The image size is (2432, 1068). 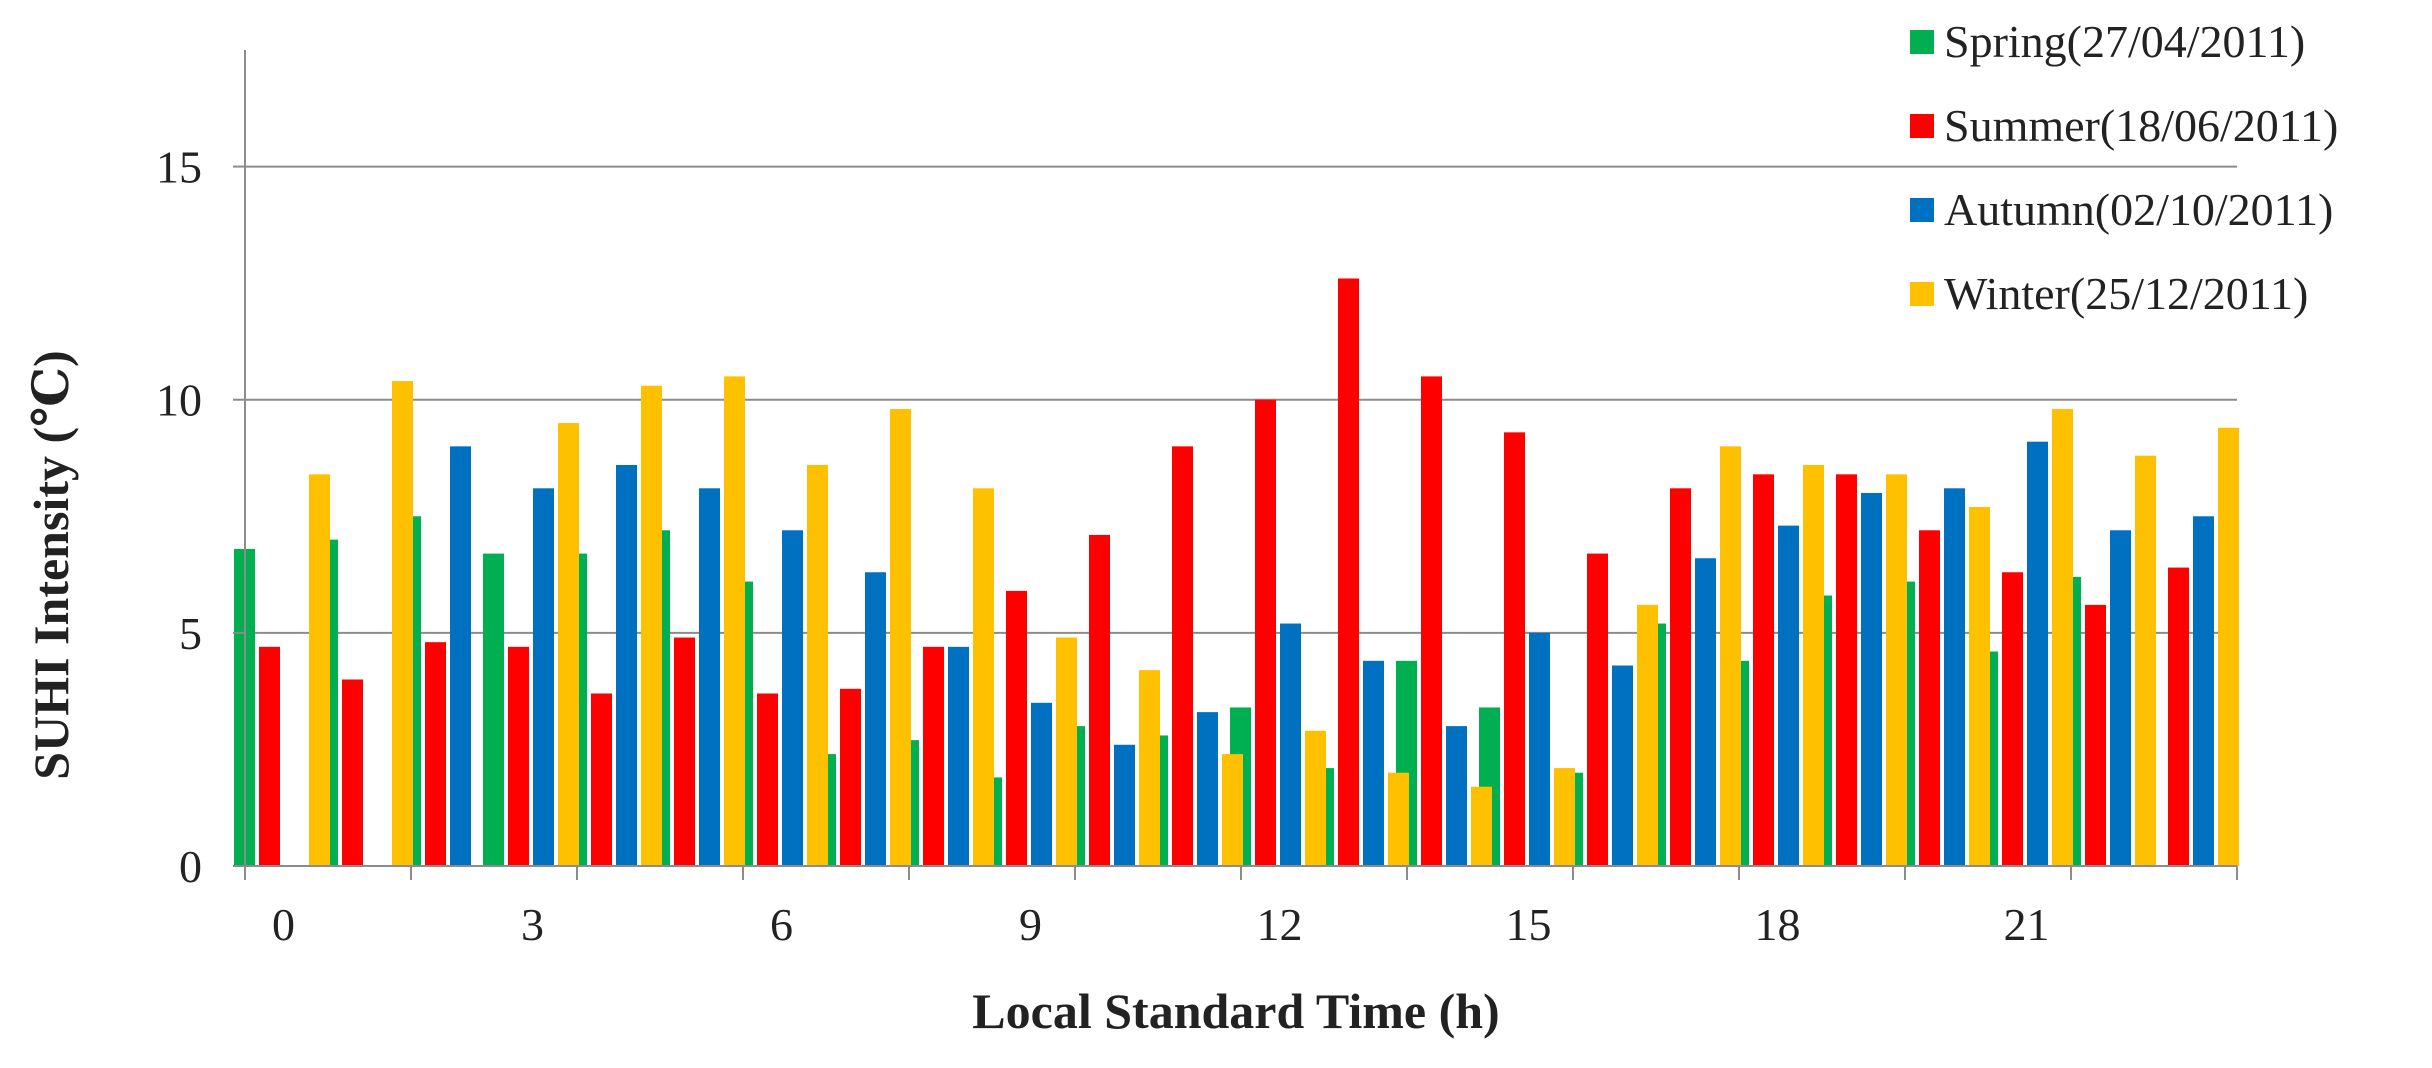 I want to click on x-tick-label-21: 21, so click(x=2027, y=924).